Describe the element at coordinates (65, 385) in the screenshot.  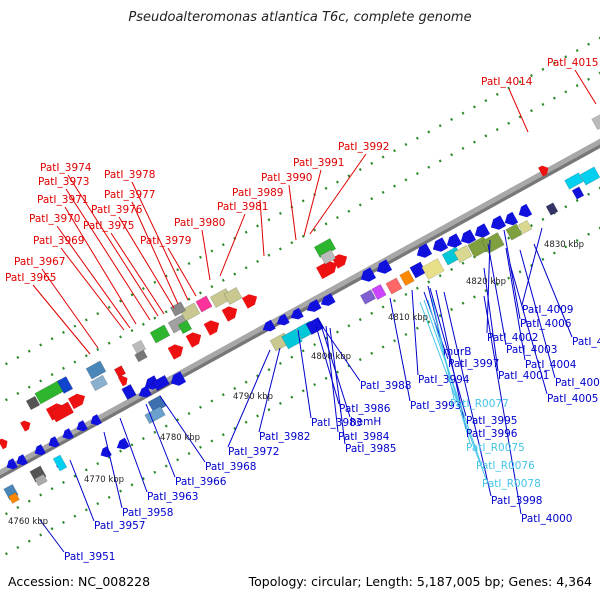
I see `forward-gene-block` at that location.